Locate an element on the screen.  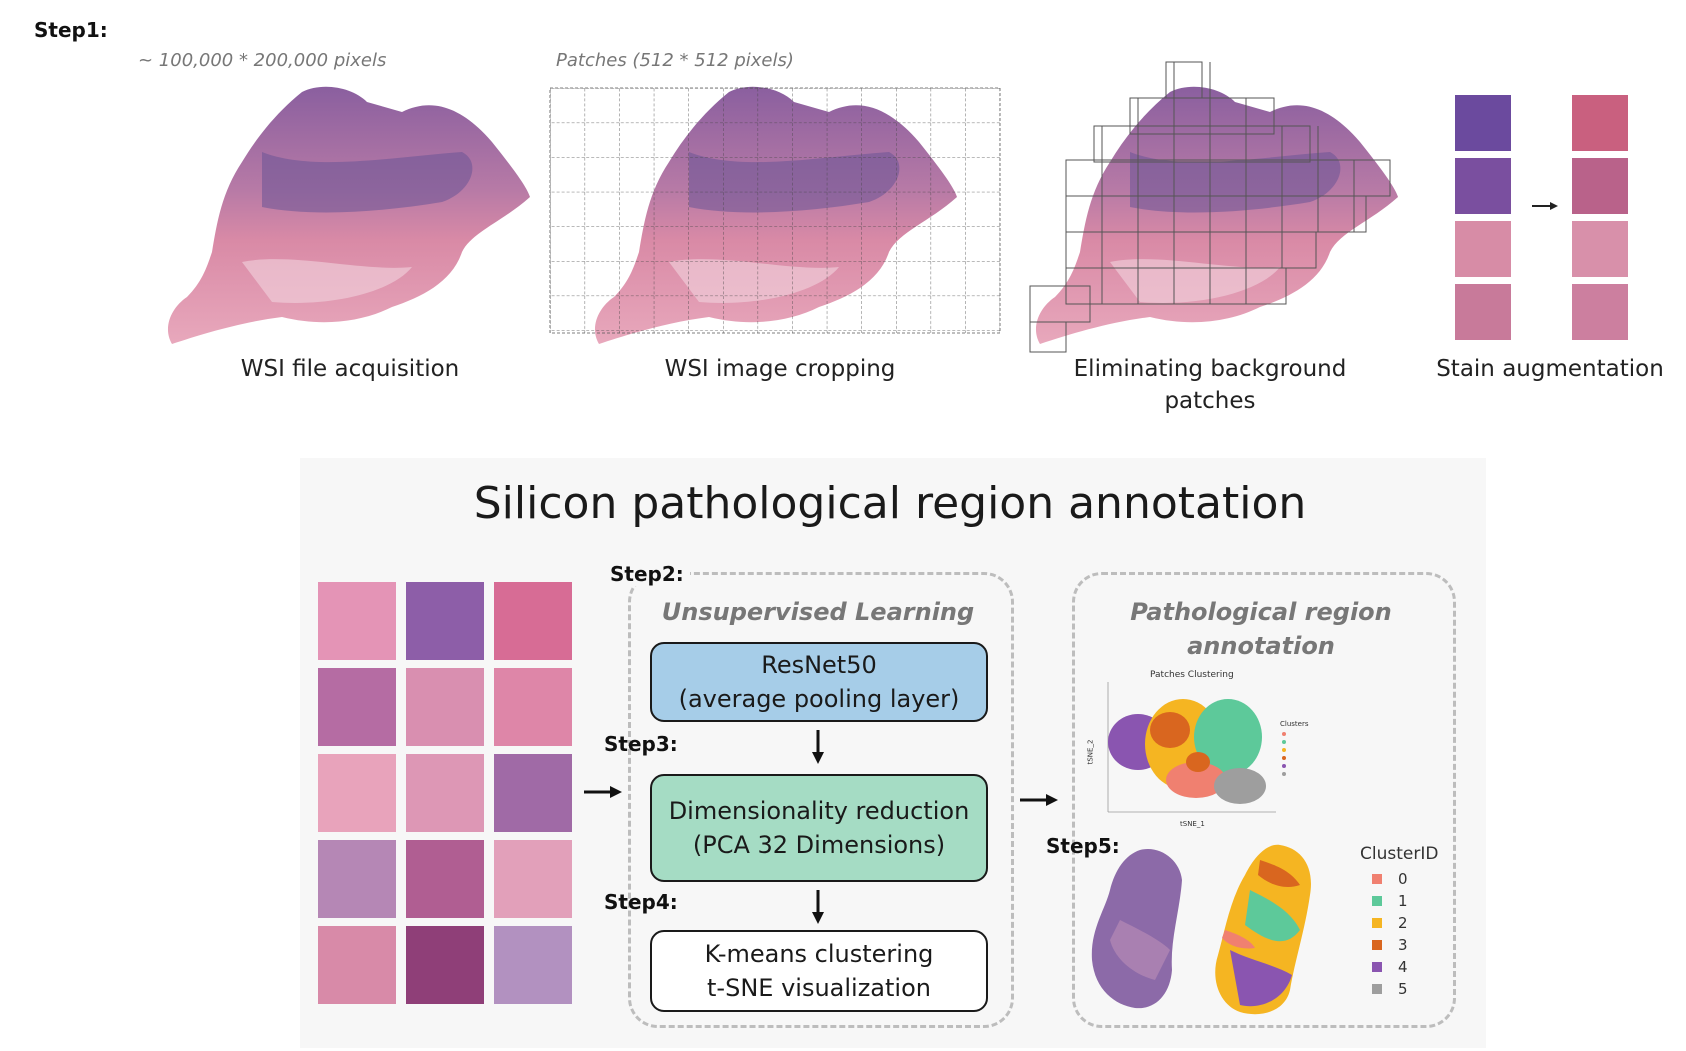
arrow-down-2-icon is located at coordinates (818, 907).